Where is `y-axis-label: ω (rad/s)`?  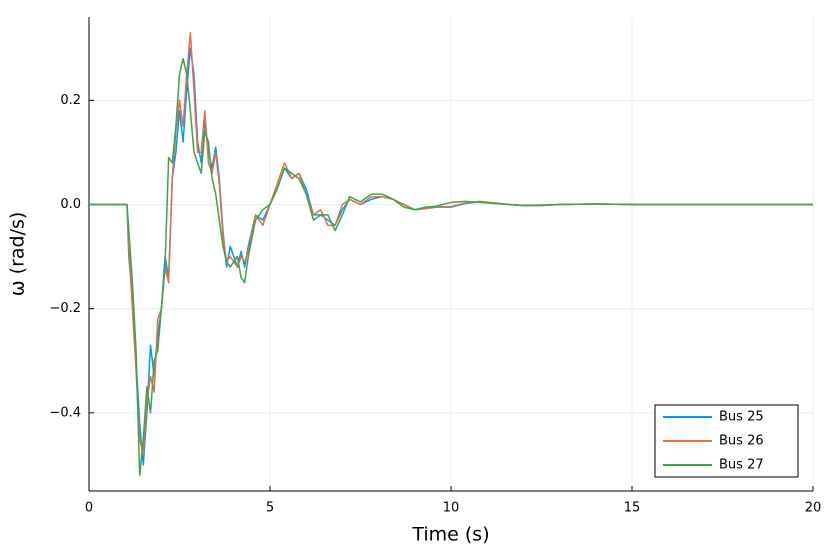
y-axis-label: ω (rad/s) is located at coordinates (18, 254).